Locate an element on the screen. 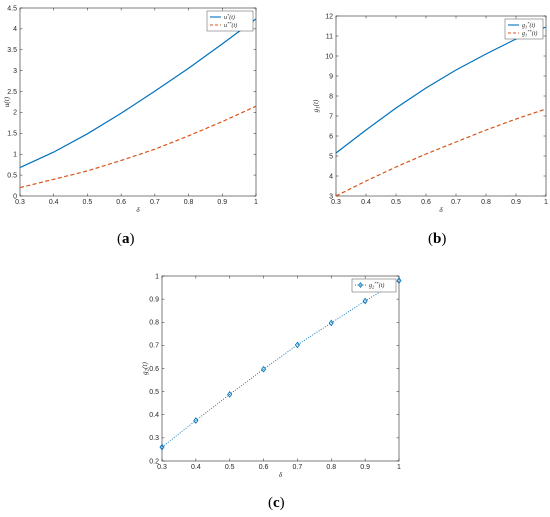  x-tick-label-a-4: 0.7 is located at coordinates (155, 202).